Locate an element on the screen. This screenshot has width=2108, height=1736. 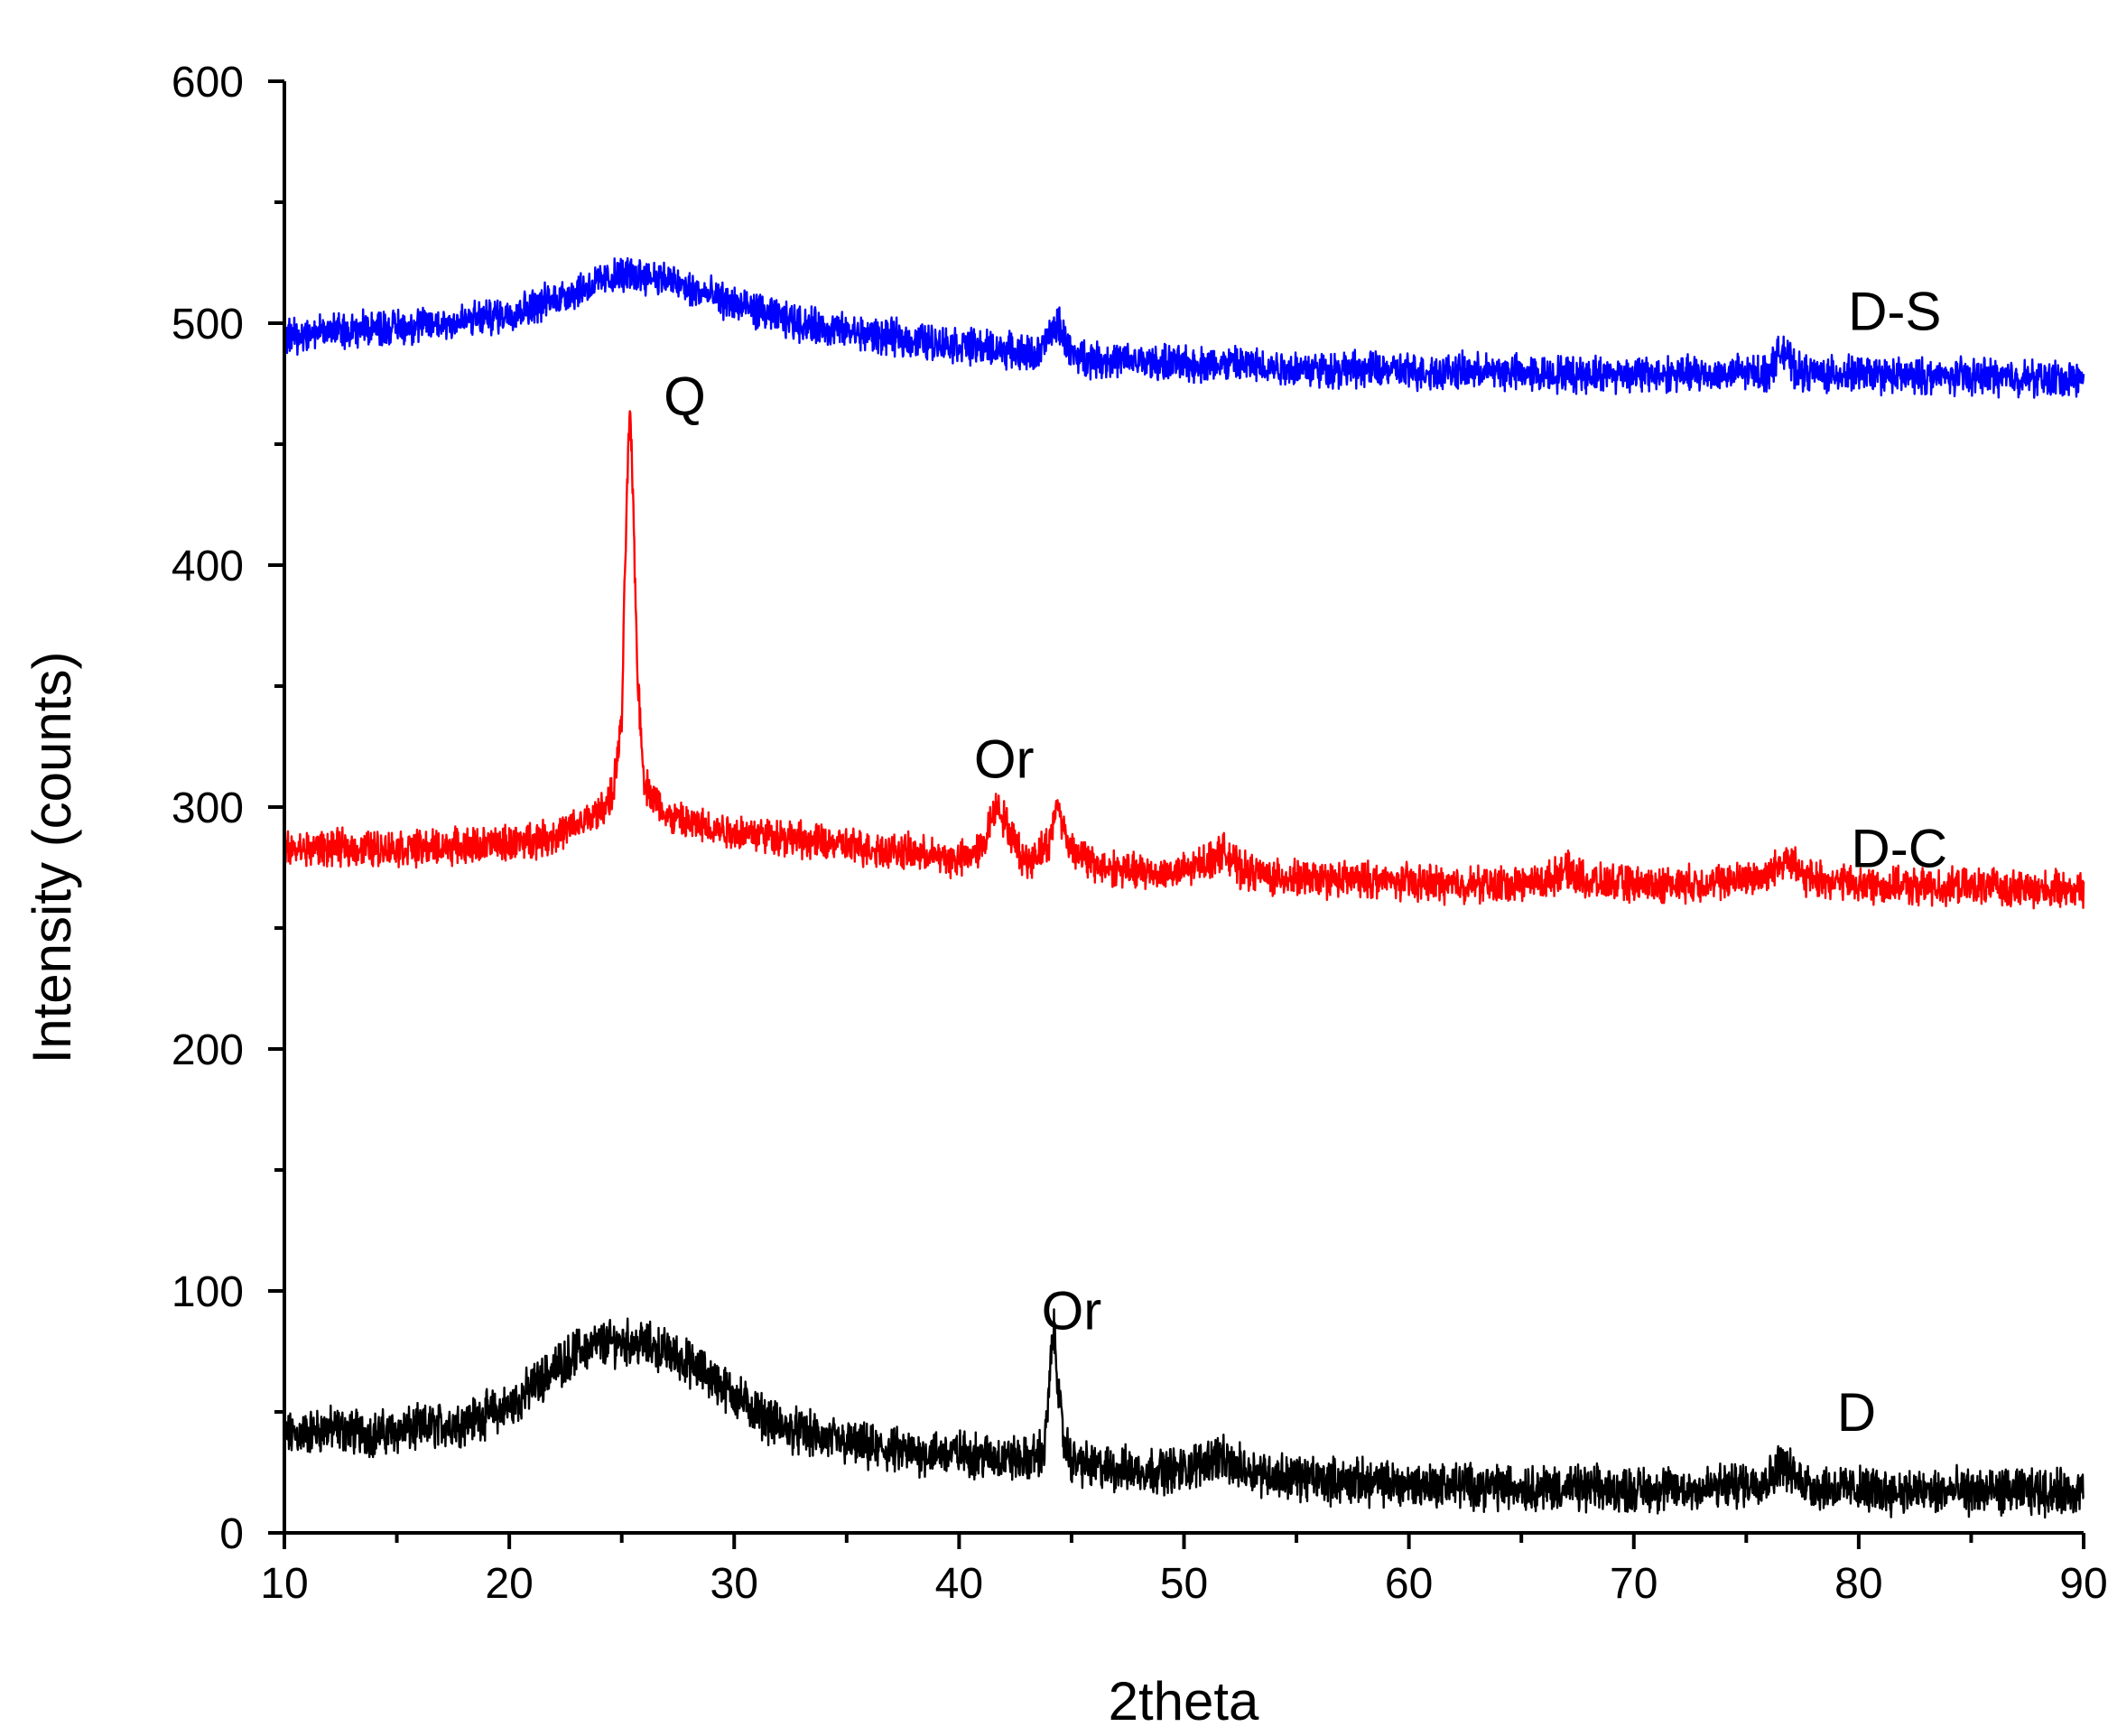
series-line-d-s is located at coordinates (1184, 328).